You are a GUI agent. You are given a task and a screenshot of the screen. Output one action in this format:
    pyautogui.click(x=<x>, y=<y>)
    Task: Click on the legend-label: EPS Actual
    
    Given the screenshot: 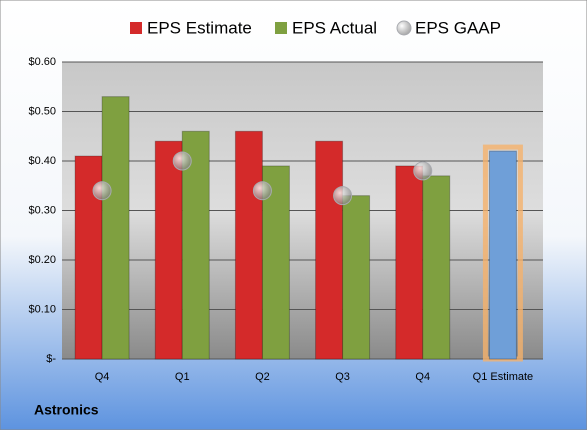 What is the action you would take?
    pyautogui.click(x=334, y=27)
    